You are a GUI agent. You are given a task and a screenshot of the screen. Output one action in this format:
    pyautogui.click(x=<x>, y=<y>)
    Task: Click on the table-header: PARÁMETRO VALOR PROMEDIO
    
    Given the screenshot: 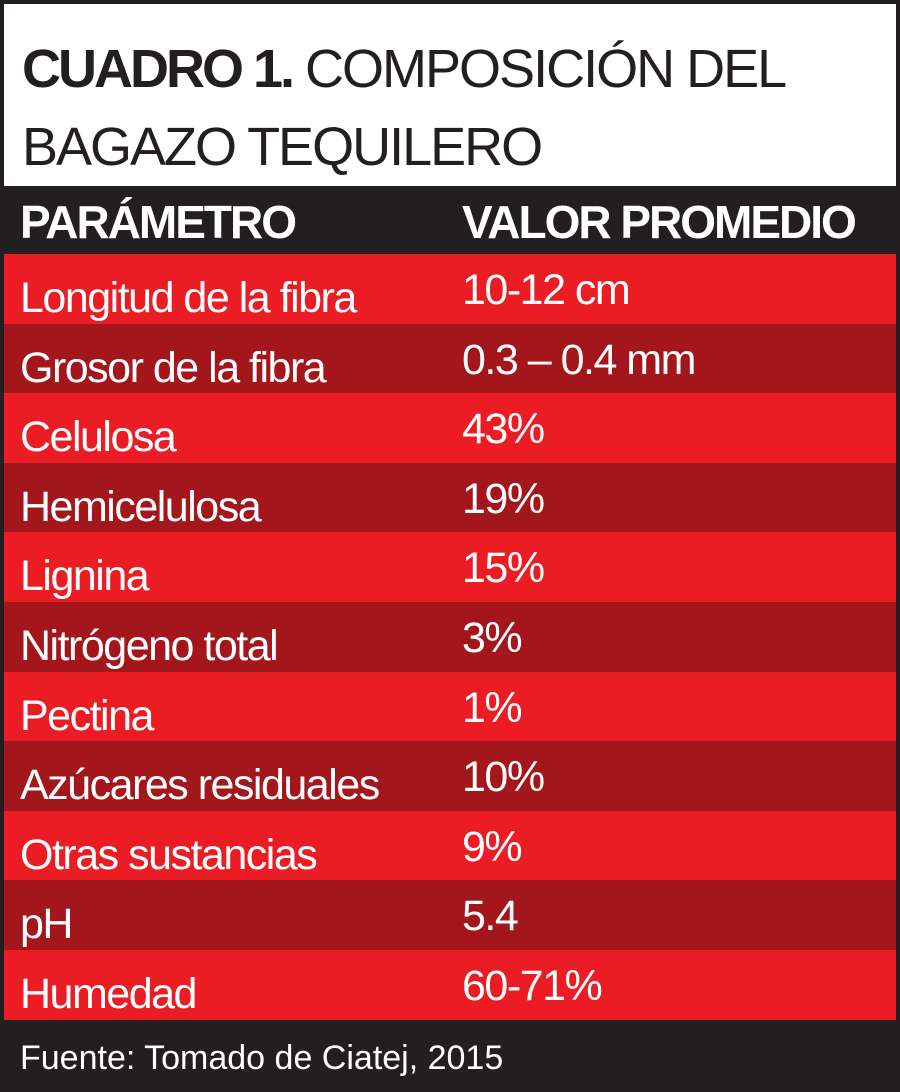 What is the action you would take?
    pyautogui.click(x=450, y=220)
    